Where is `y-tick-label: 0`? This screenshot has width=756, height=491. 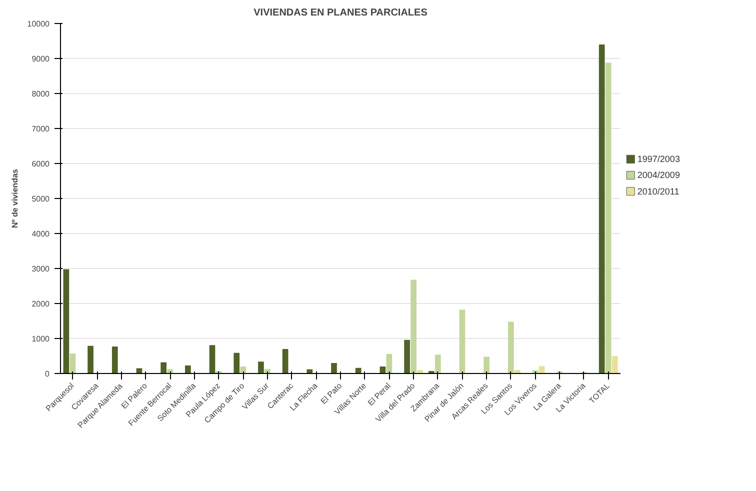
y-tick-label: 0 is located at coordinates (47, 374).